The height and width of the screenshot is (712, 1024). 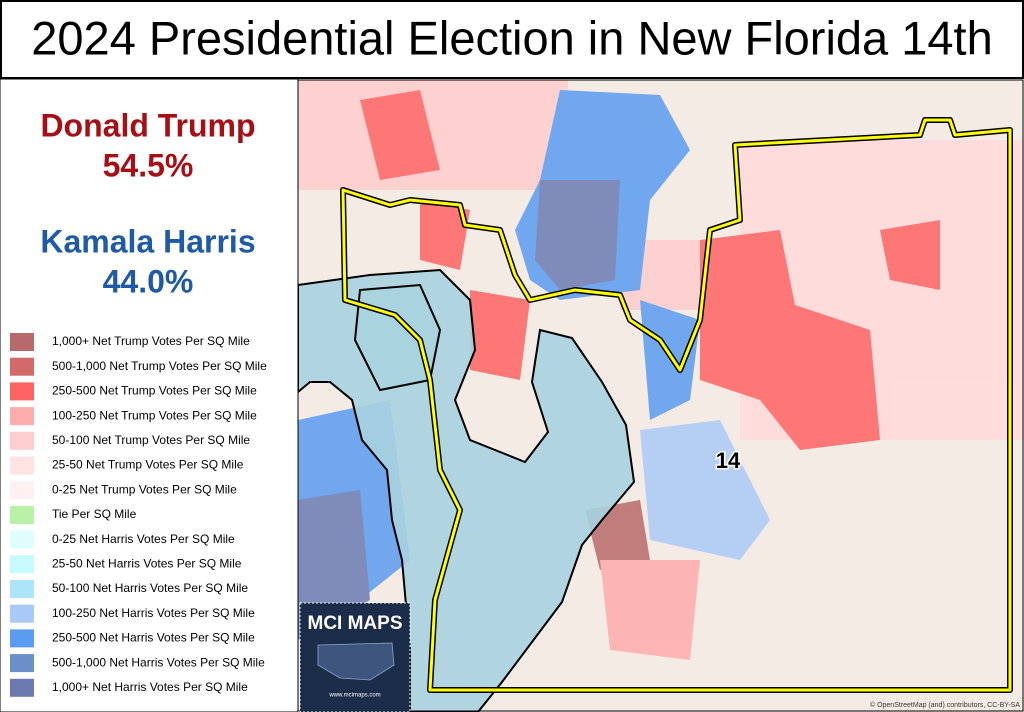 What do you see at coordinates (148, 281) in the screenshot?
I see `candidate-share: 44.0%` at bounding box center [148, 281].